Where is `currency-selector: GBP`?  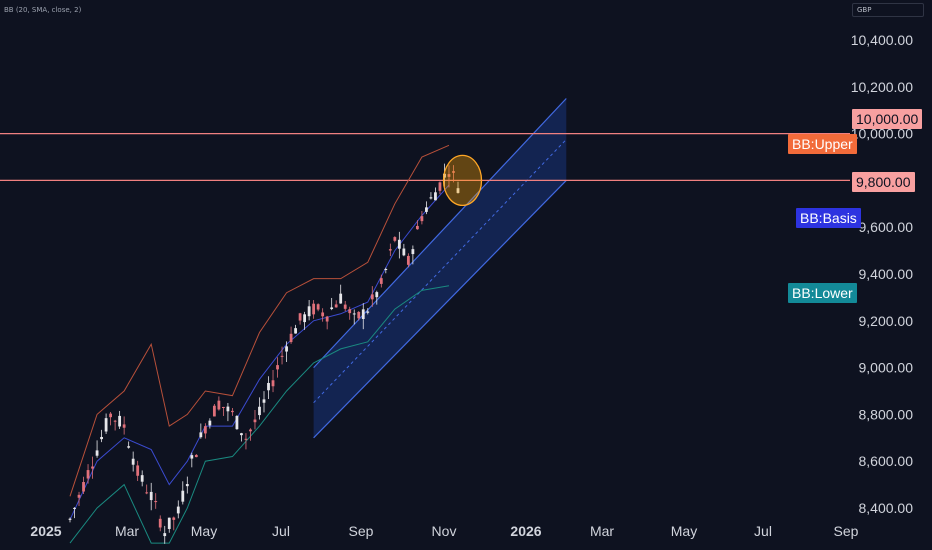
currency-selector: GBP is located at coordinates (888, 10).